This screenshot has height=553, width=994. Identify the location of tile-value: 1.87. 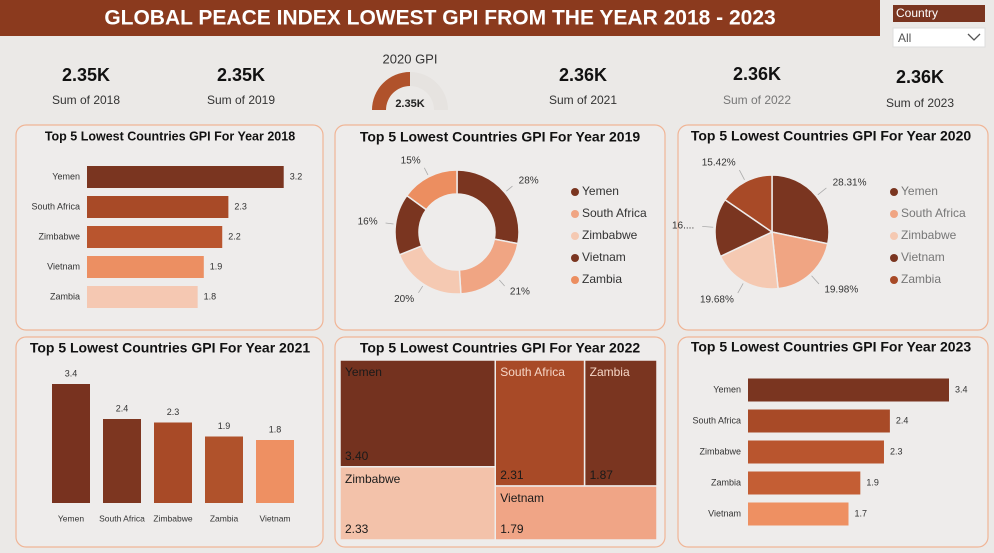
(602, 475).